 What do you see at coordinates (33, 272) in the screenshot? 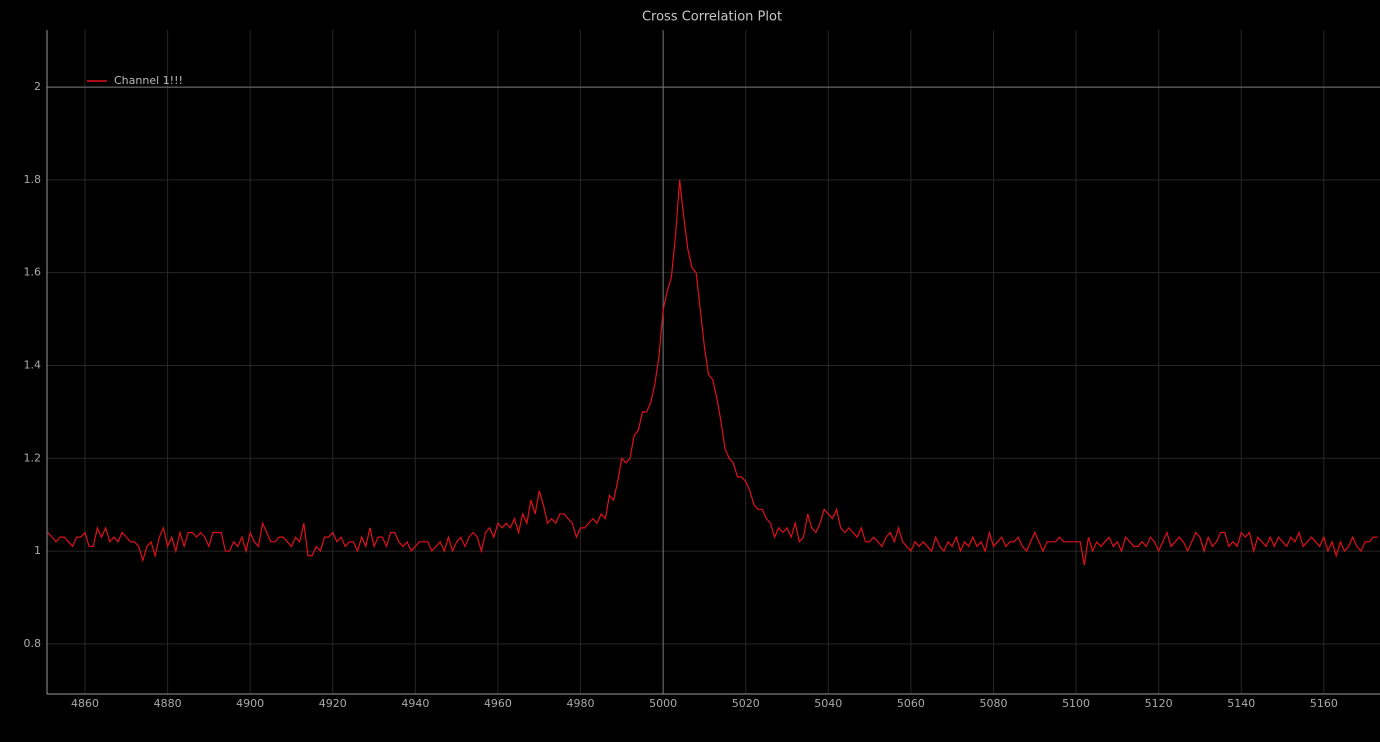
I see `y-tick-label: 1.6` at bounding box center [33, 272].